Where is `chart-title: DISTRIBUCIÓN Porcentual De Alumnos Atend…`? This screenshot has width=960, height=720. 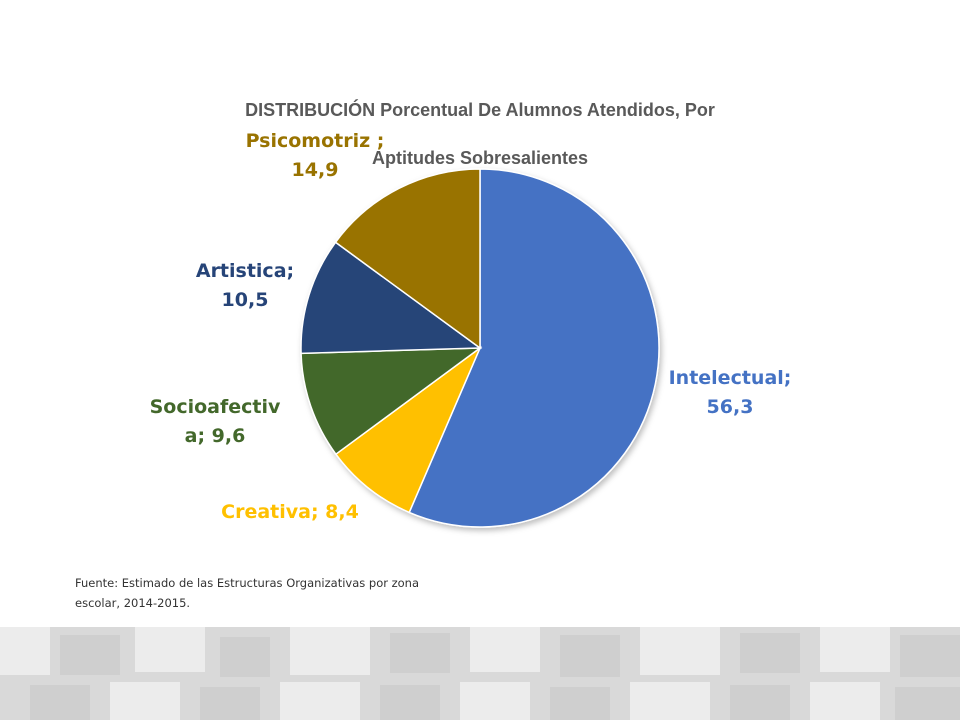
chart-title: DISTRIBUCIÓN Porcentual De Alumnos Atend… is located at coordinates (480, 134).